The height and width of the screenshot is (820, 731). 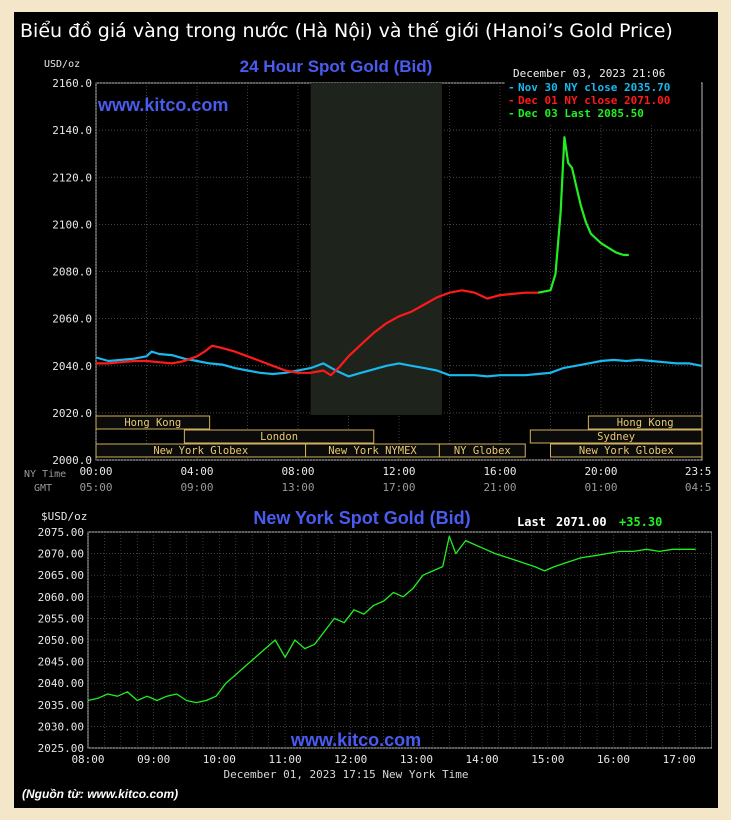 I want to click on y-tick-label: 2140.0, so click(x=72, y=130).